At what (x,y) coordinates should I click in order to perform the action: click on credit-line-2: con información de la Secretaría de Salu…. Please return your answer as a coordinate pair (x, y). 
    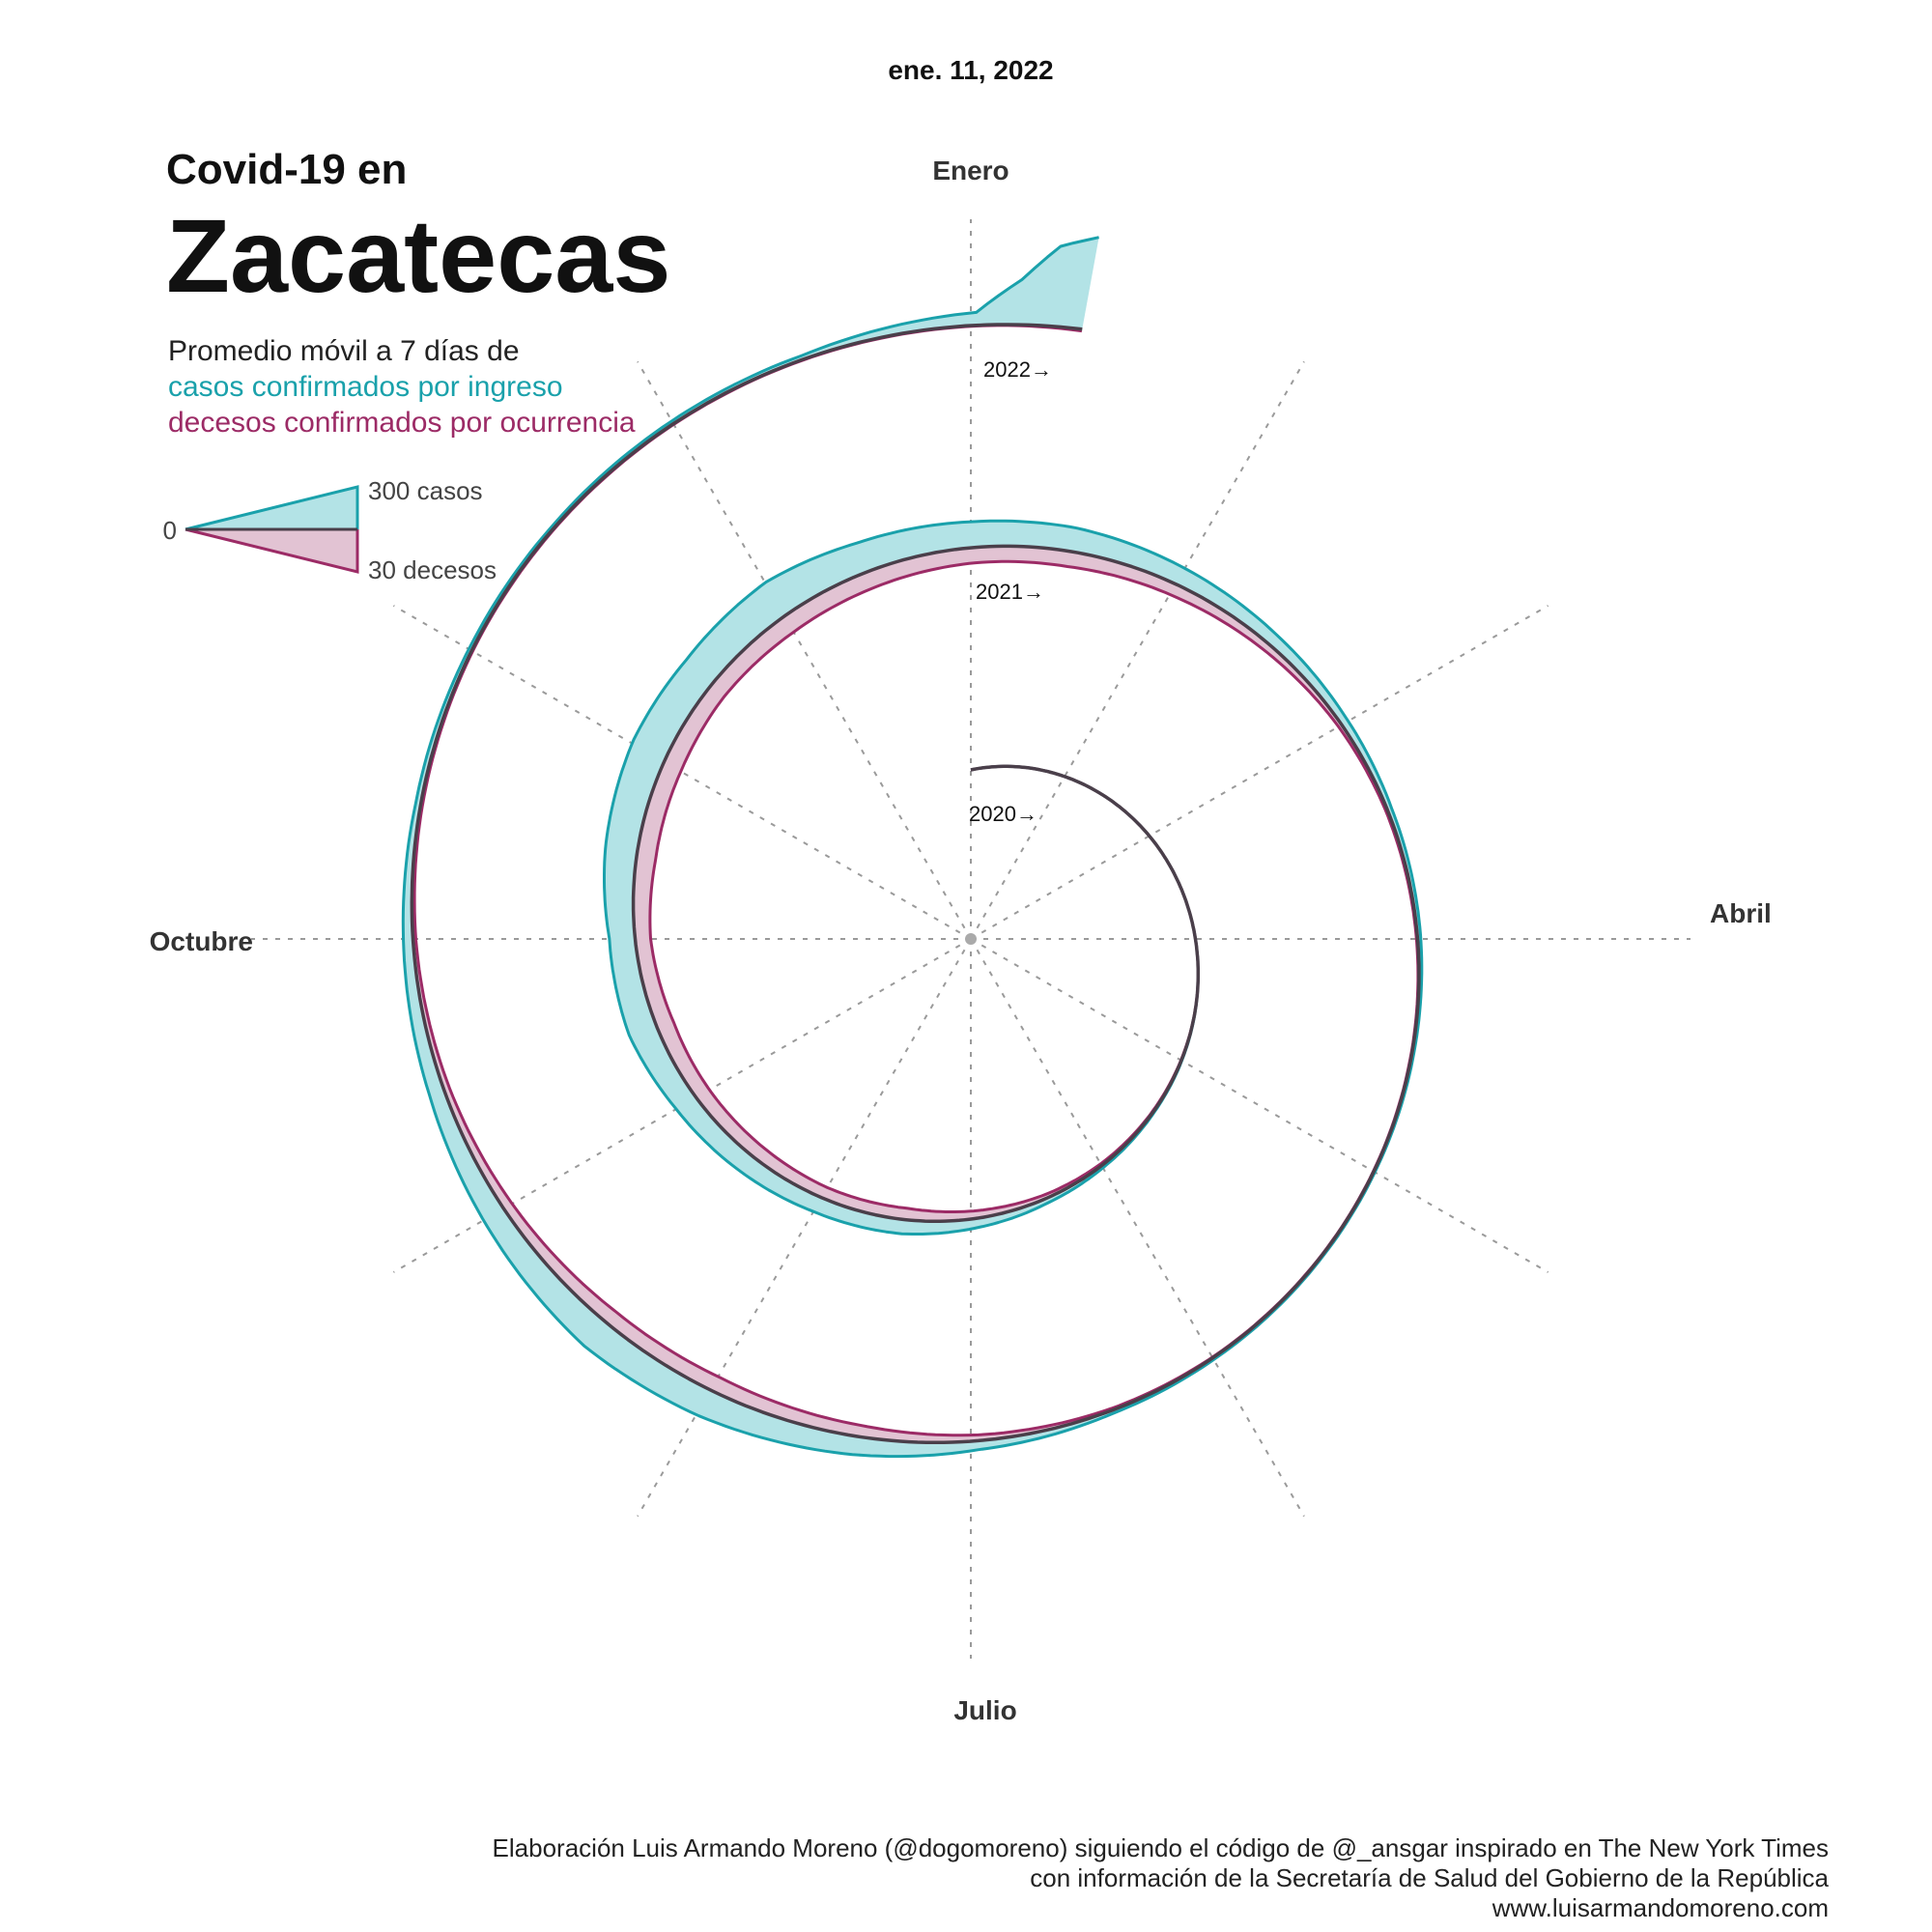
    Looking at the image, I should click on (1429, 1877).